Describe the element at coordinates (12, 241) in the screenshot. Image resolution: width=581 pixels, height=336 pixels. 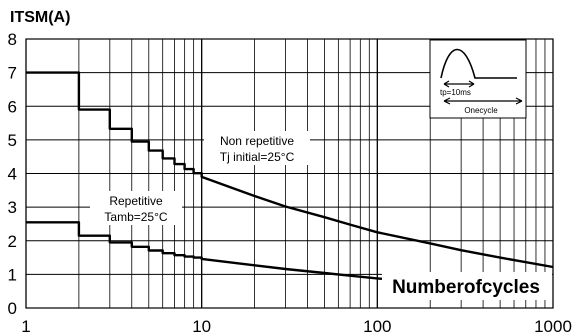
I see `y-tick-label: 2` at that location.